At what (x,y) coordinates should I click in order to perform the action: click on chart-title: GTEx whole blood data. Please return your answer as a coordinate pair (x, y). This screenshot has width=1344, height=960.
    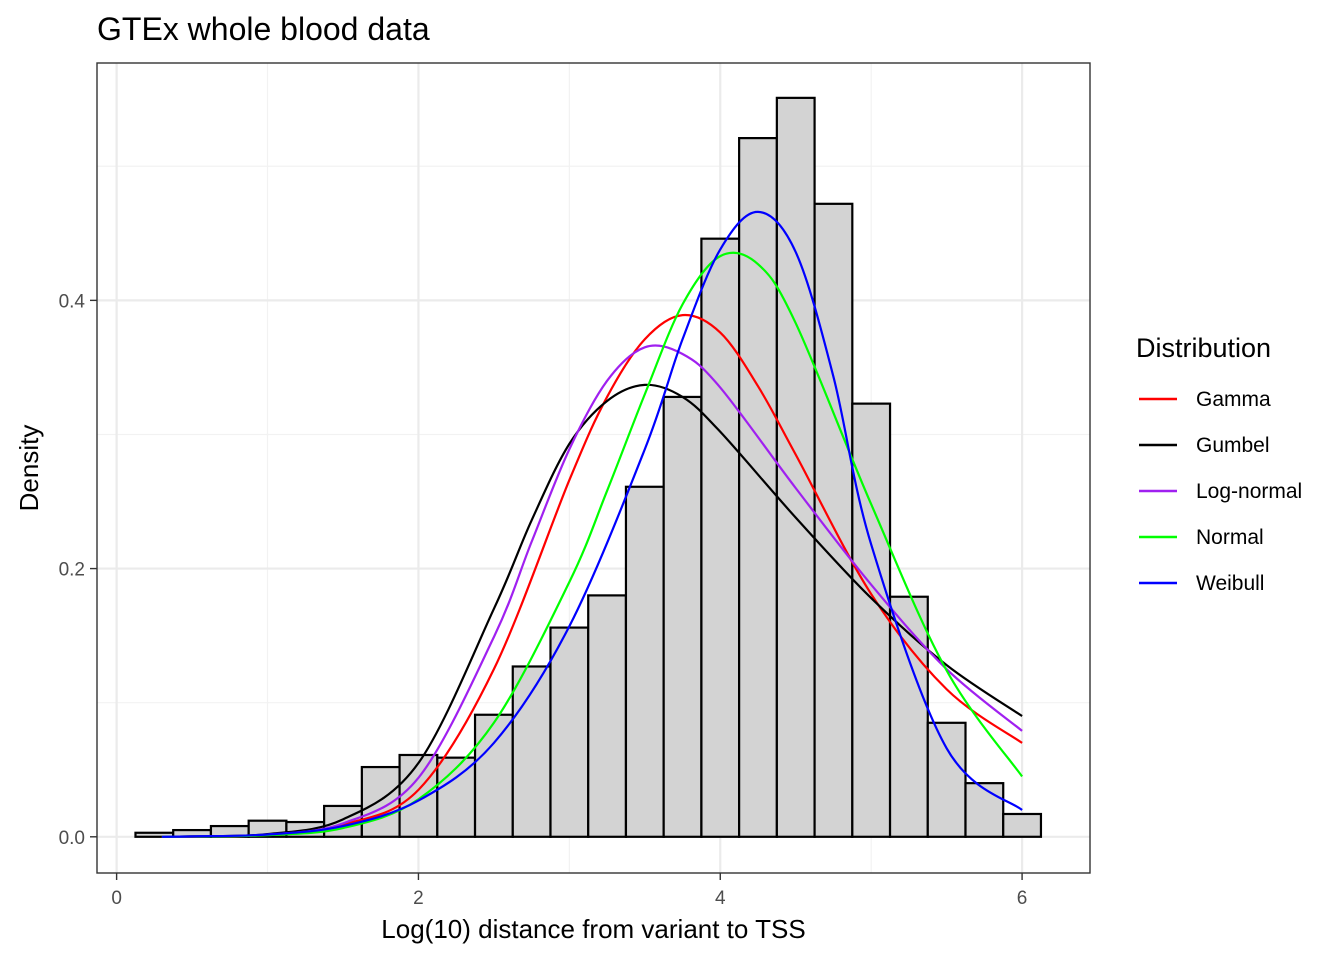
    Looking at the image, I should click on (263, 29).